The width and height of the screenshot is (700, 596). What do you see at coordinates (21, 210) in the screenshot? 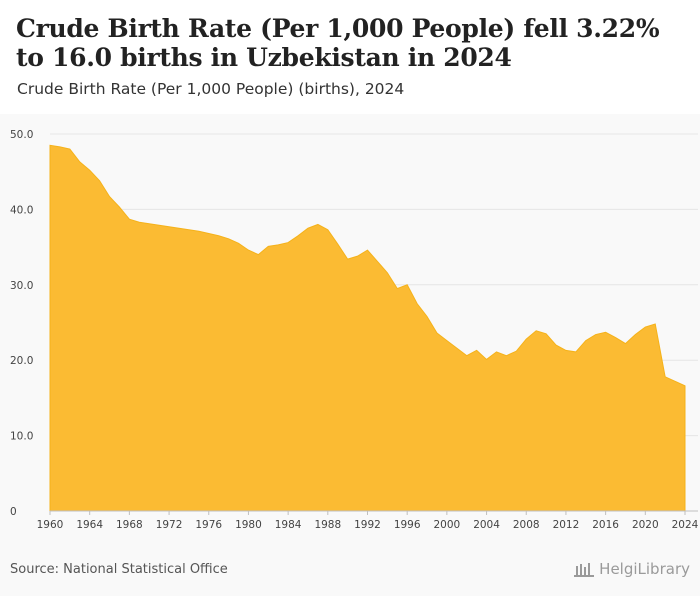
I see `y-tick-label: 40.0` at bounding box center [21, 210].